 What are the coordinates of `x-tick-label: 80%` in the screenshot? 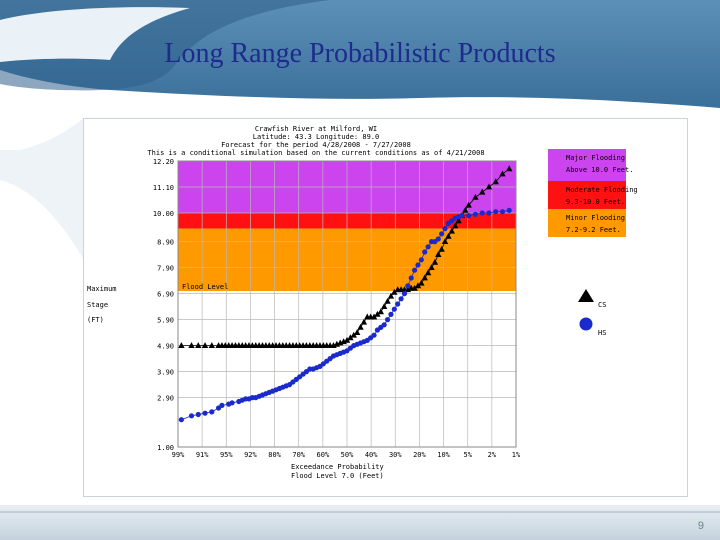 It's located at (274, 455).